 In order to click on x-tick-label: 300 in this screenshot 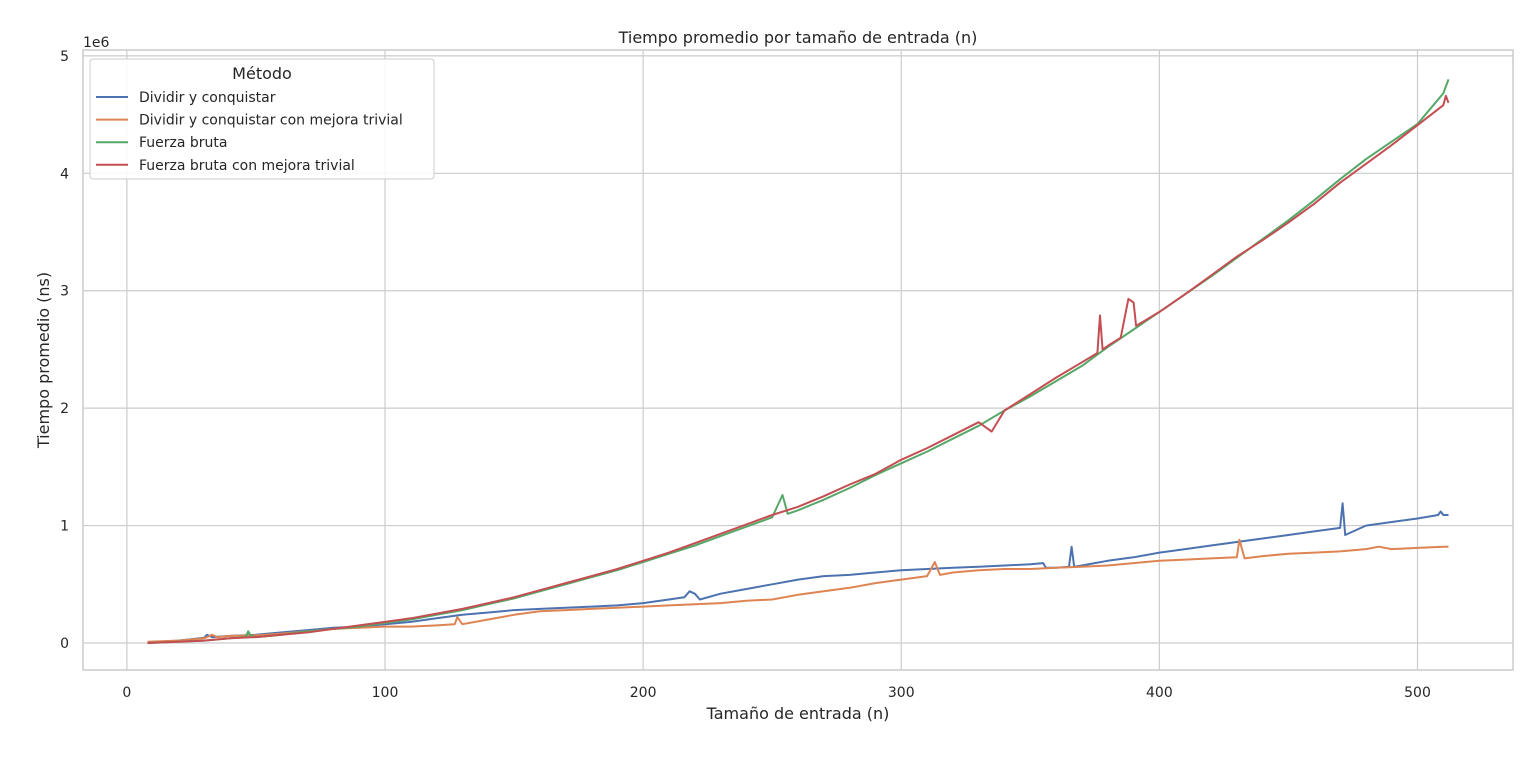, I will do `click(901, 693)`.